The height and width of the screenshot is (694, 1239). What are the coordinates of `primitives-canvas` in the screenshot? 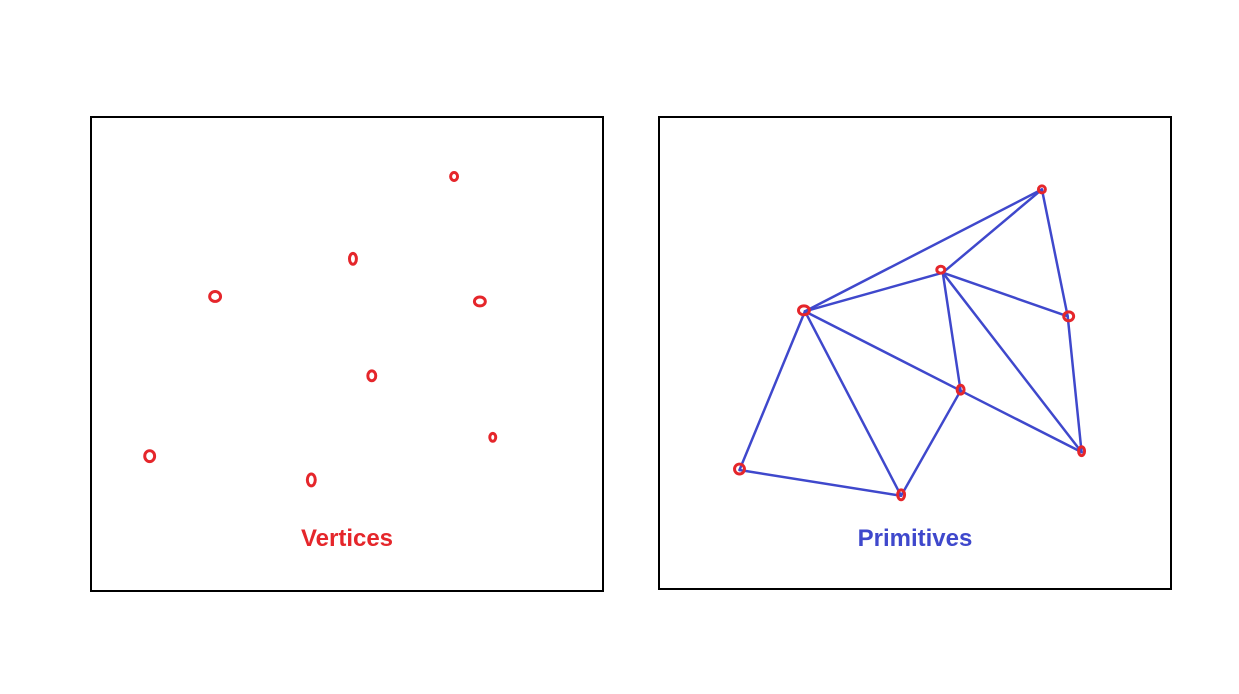 It's located at (910, 343).